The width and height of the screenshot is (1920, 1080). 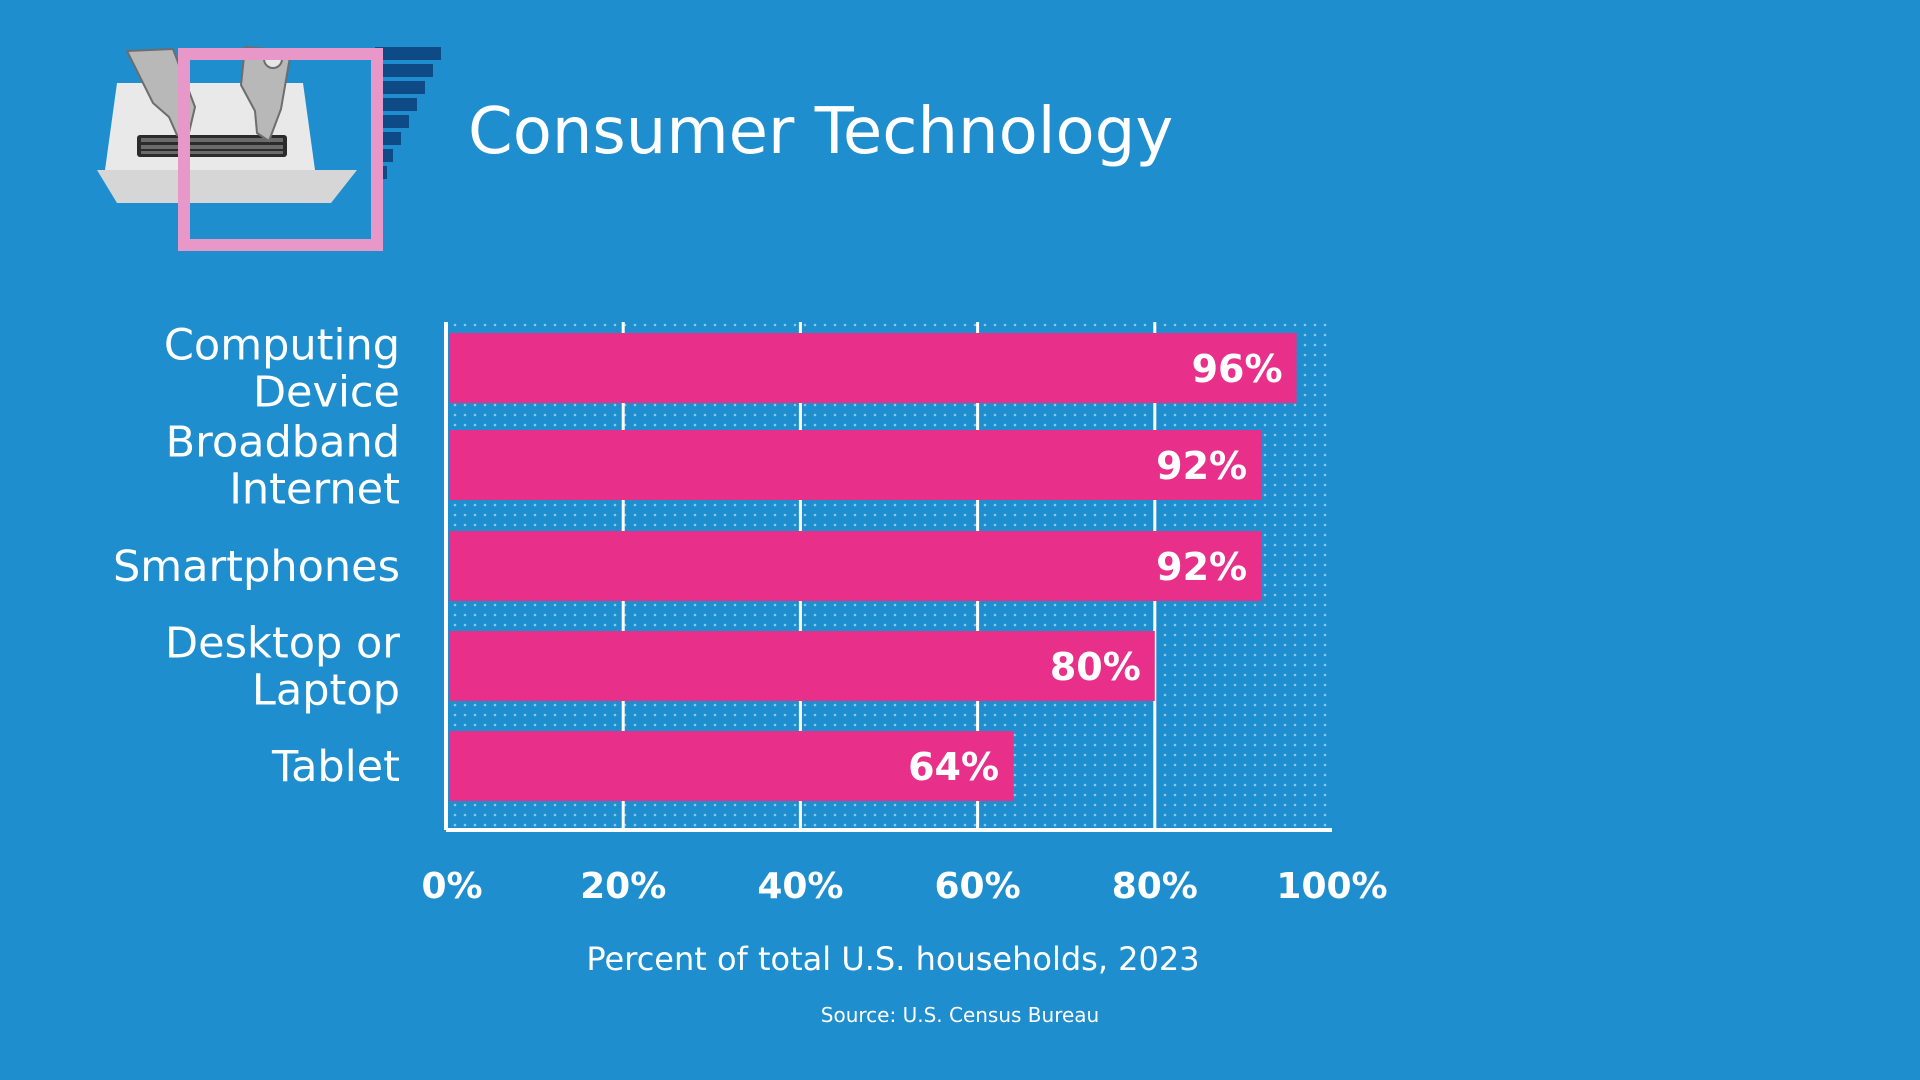 I want to click on x-tick-label-40: 40%, so click(x=800, y=886).